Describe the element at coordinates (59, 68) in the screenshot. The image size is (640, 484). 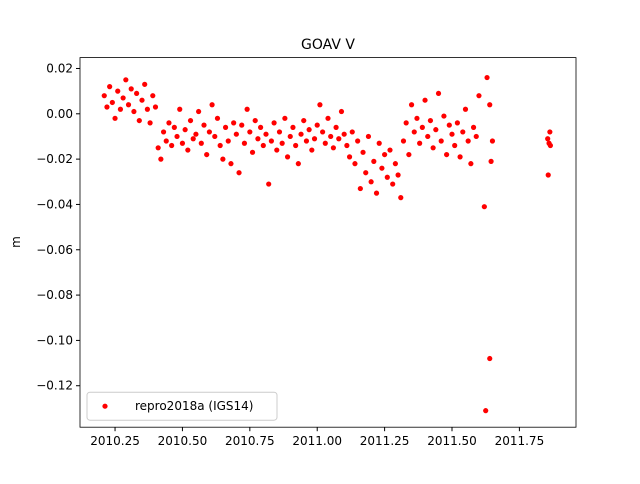
I see `y-tick-label: 0.02` at that location.